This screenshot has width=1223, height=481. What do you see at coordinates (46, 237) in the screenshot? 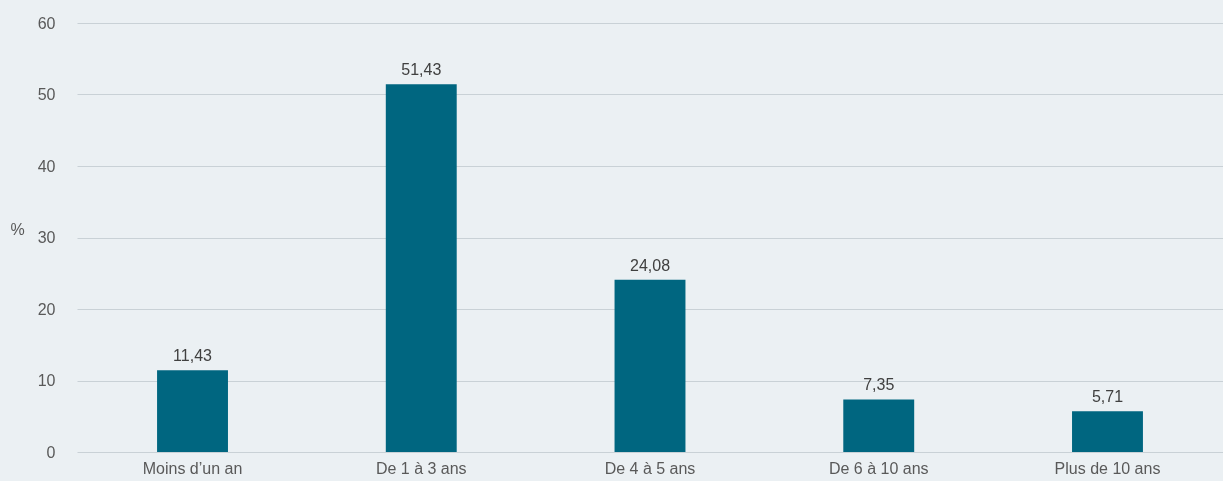
I see `y-tick-label: 30` at bounding box center [46, 237].